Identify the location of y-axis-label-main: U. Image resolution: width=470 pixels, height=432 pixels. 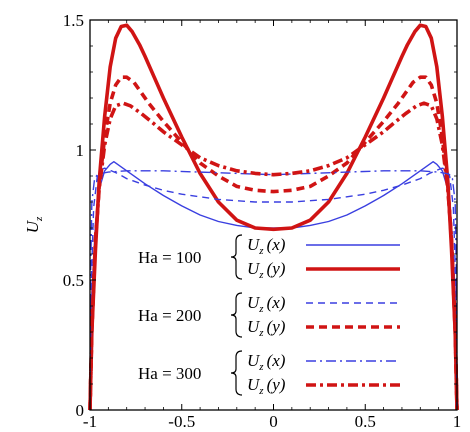
(32, 226).